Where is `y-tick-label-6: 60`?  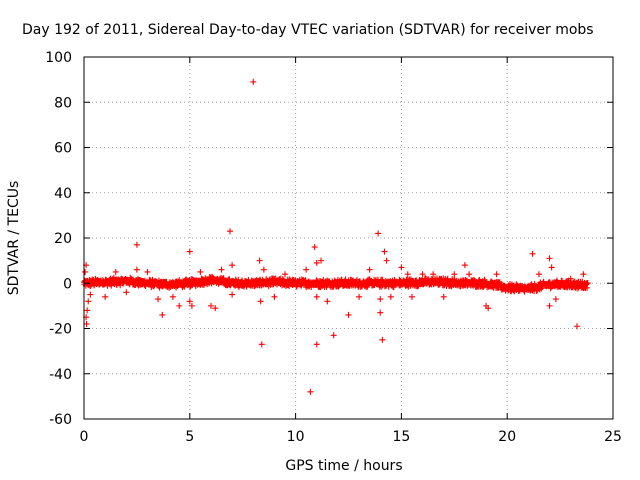
y-tick-label-6: 60 is located at coordinates (63, 149).